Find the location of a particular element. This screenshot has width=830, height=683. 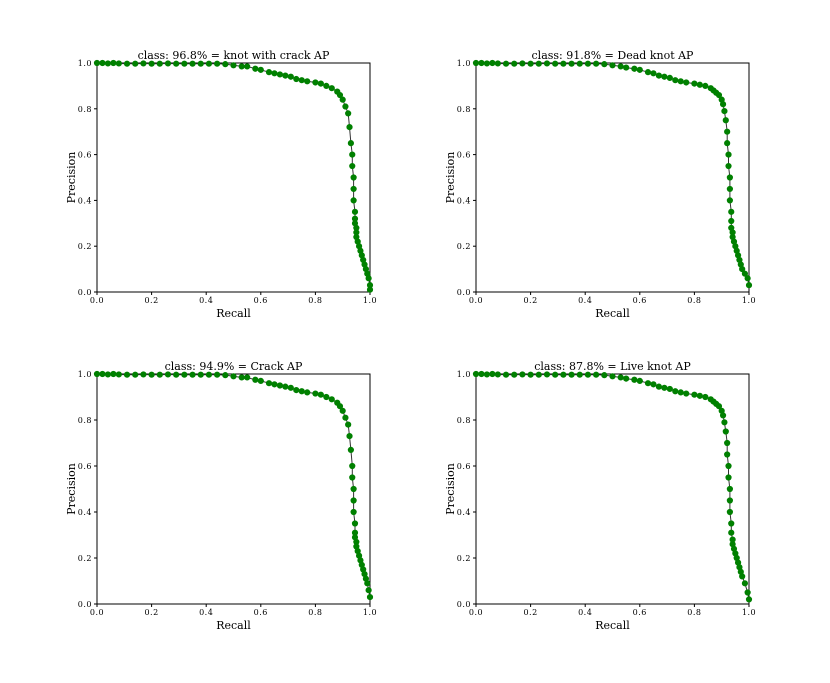

chart-title: class: 91.8% = Dead knot AP is located at coordinates (613, 55).